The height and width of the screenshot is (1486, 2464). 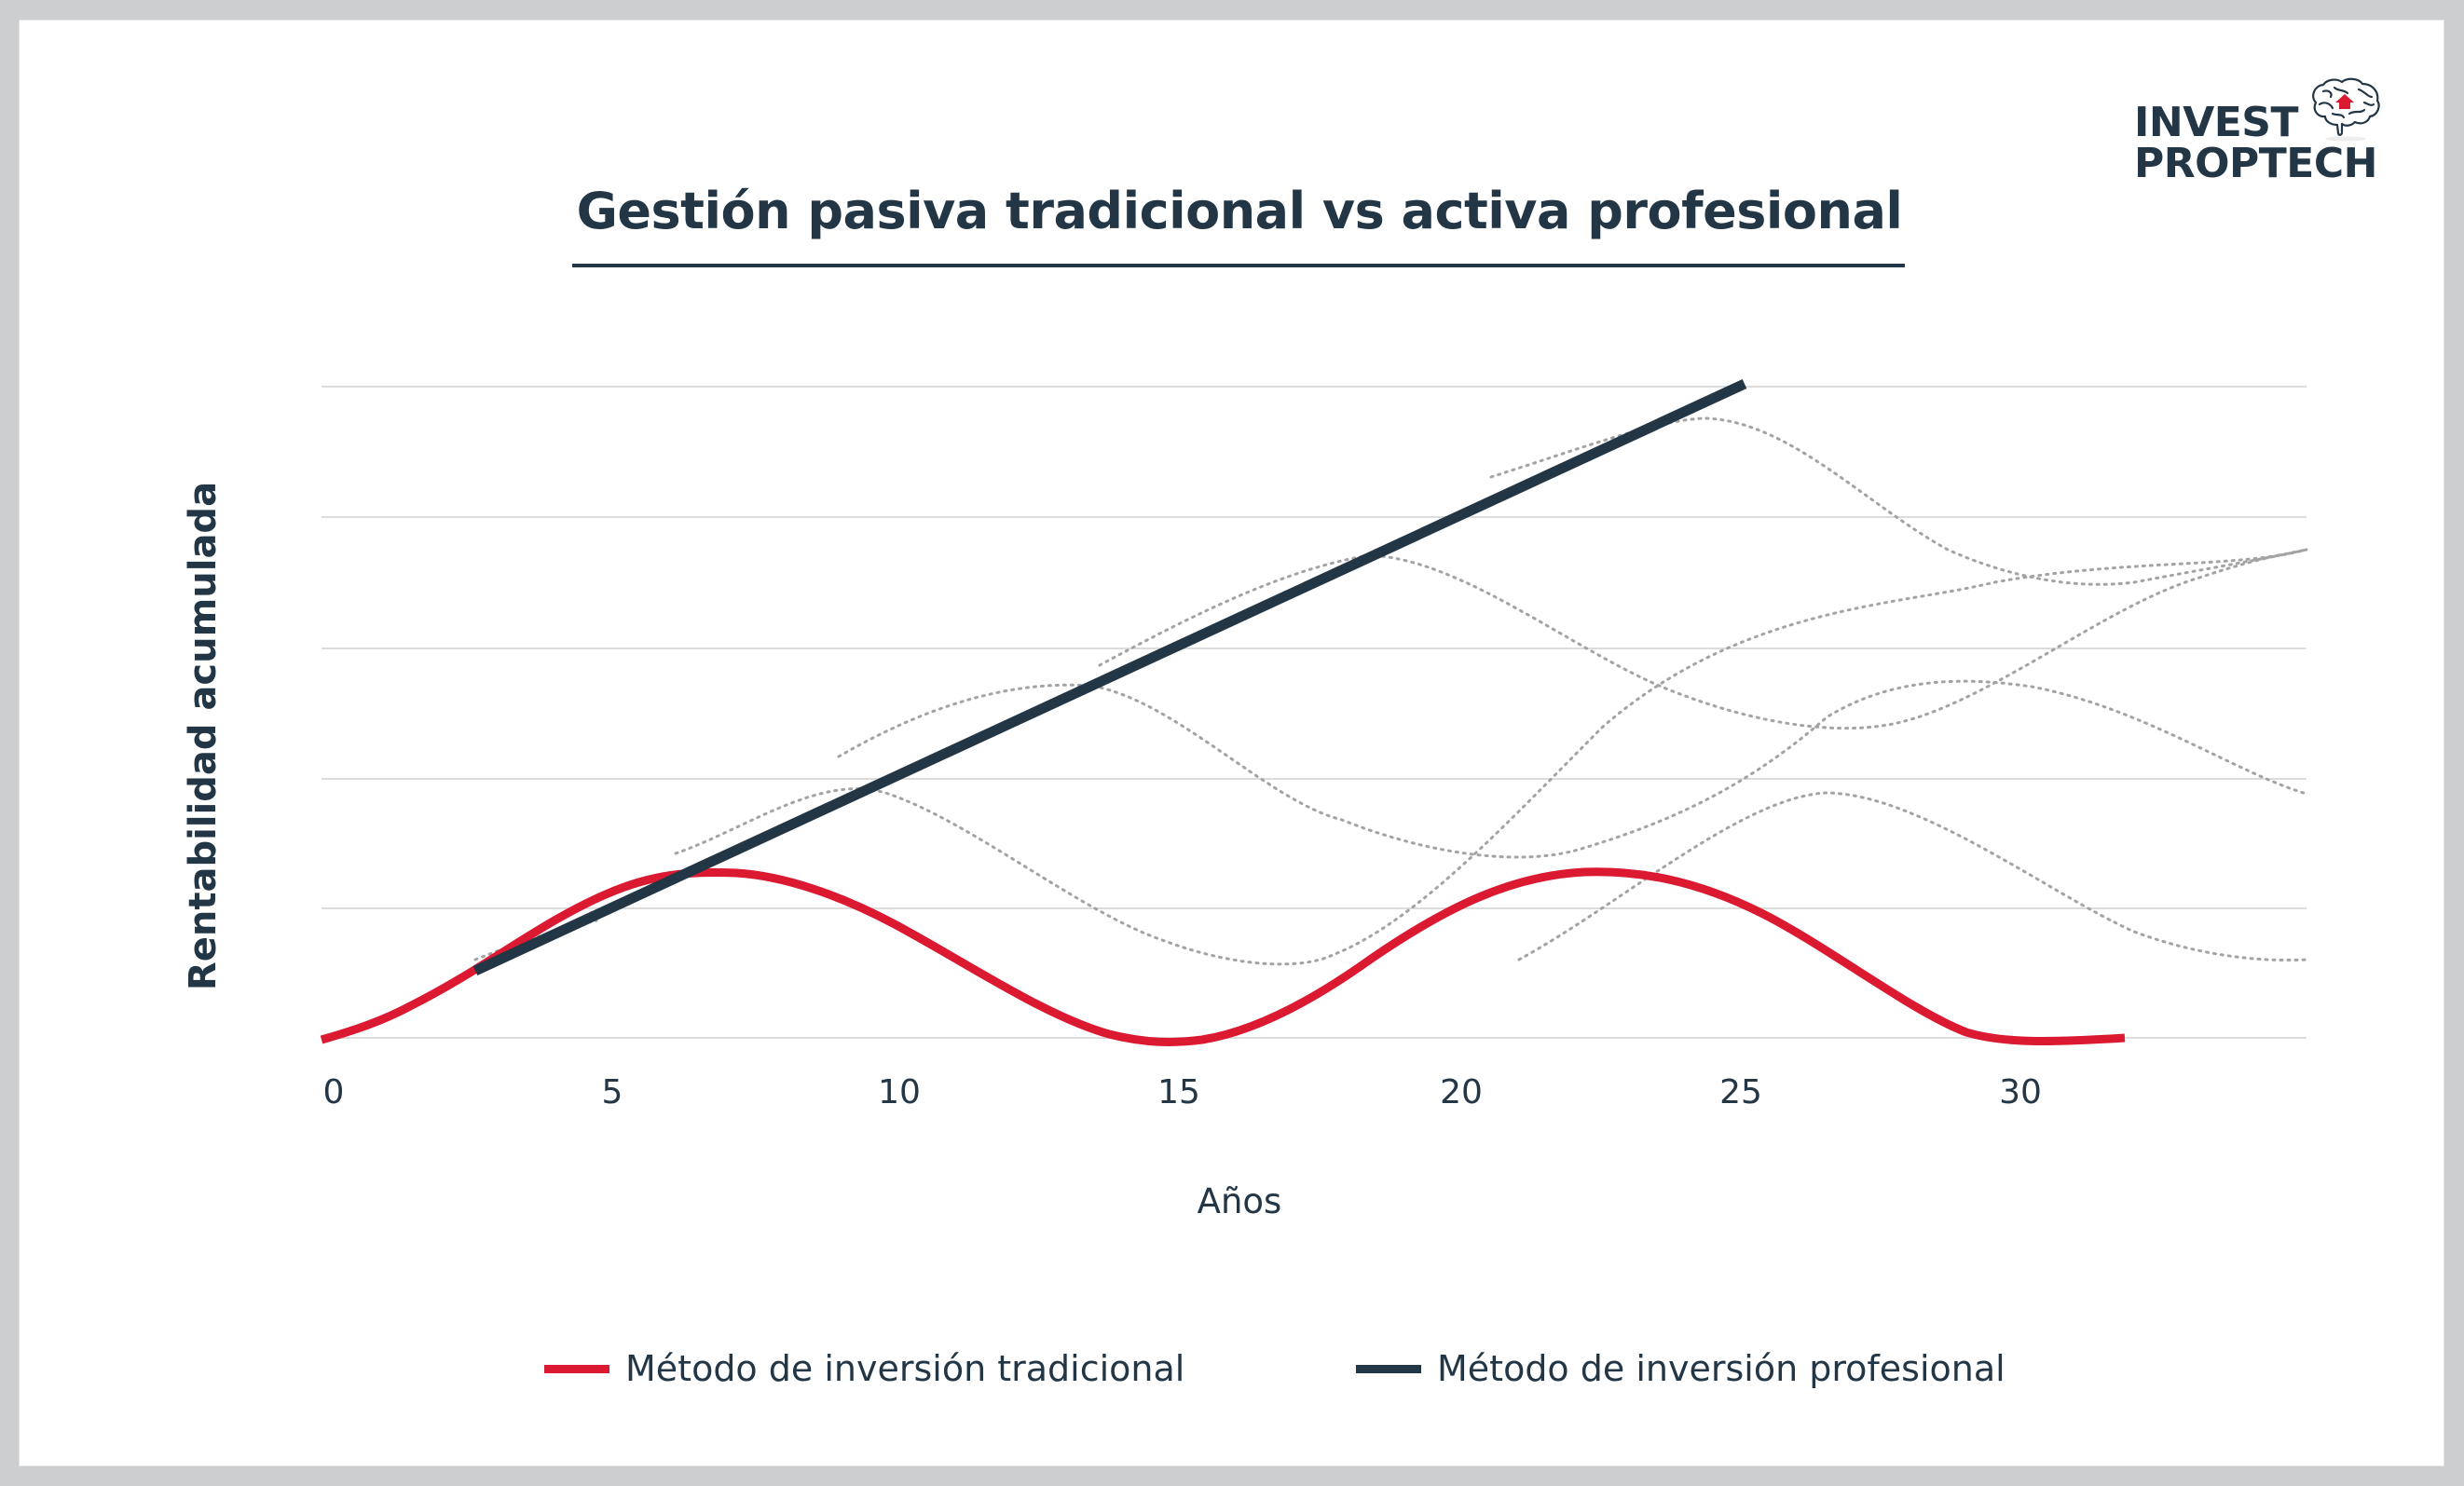 What do you see at coordinates (1461, 1092) in the screenshot?
I see `x-tick-label: 20` at bounding box center [1461, 1092].